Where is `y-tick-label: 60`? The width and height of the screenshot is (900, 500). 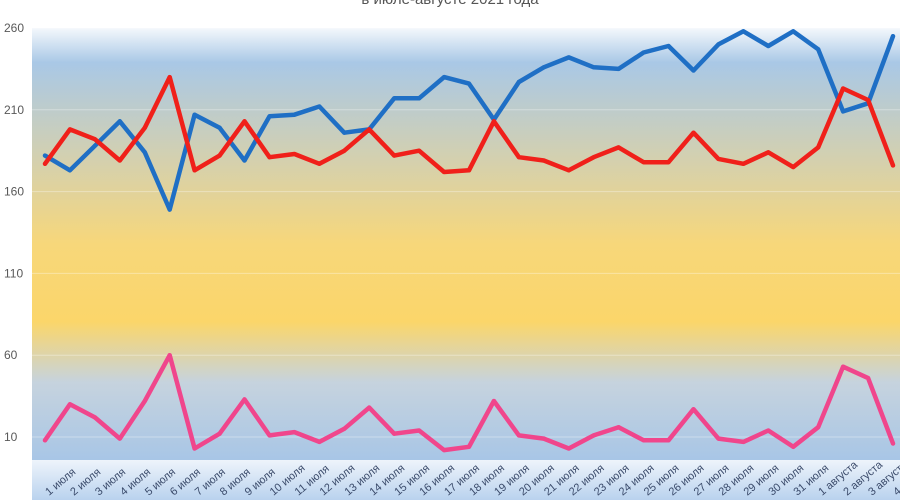 y-tick-label: 60 is located at coordinates (11, 355).